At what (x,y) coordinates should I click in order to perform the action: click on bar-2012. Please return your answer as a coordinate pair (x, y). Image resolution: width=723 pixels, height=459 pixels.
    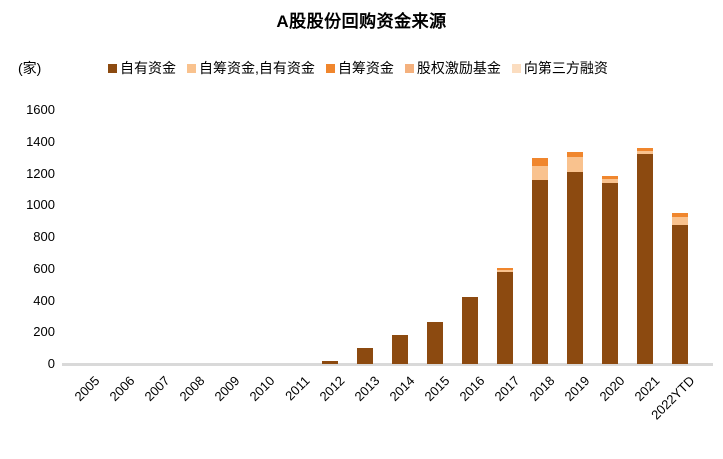
    Looking at the image, I should click on (329, 362).